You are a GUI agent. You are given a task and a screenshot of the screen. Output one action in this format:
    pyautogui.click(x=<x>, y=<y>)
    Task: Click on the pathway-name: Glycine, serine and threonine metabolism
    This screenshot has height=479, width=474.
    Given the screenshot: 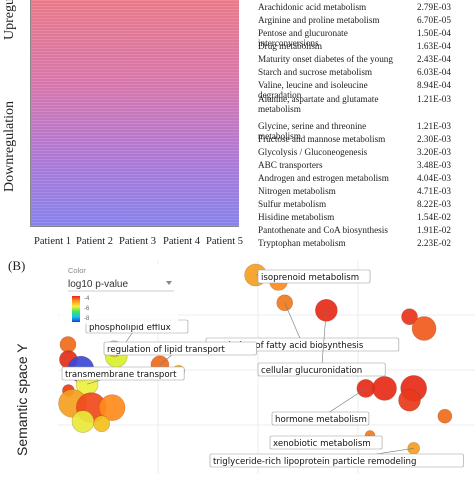 What is the action you would take?
    pyautogui.click(x=312, y=131)
    